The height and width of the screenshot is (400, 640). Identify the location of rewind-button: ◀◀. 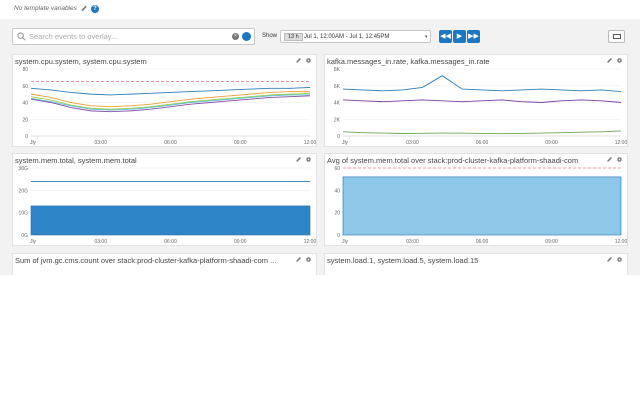
(445, 36).